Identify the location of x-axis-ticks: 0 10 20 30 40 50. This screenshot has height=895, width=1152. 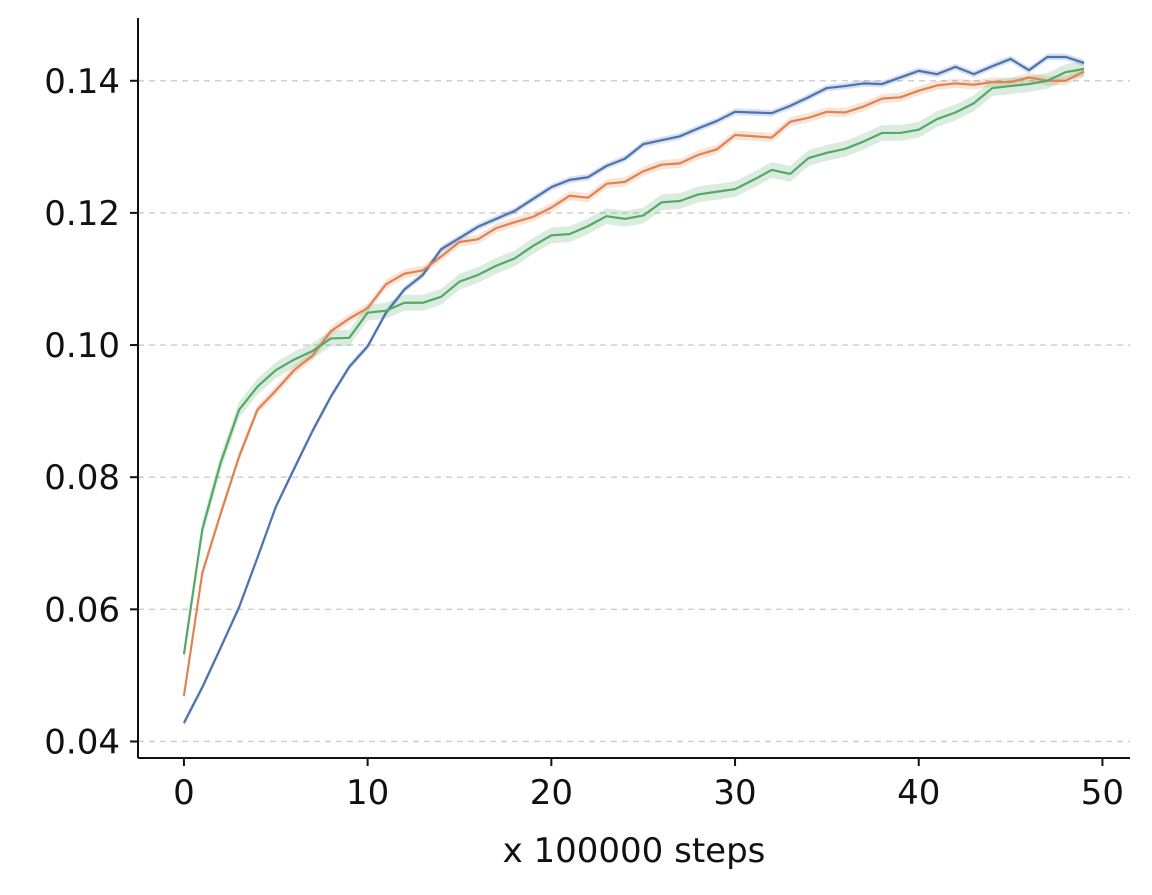
(648, 785).